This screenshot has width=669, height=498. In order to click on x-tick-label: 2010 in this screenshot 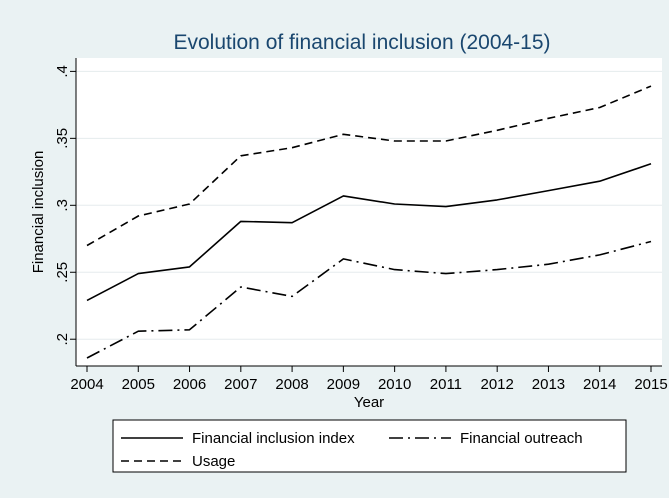, I will do `click(394, 384)`.